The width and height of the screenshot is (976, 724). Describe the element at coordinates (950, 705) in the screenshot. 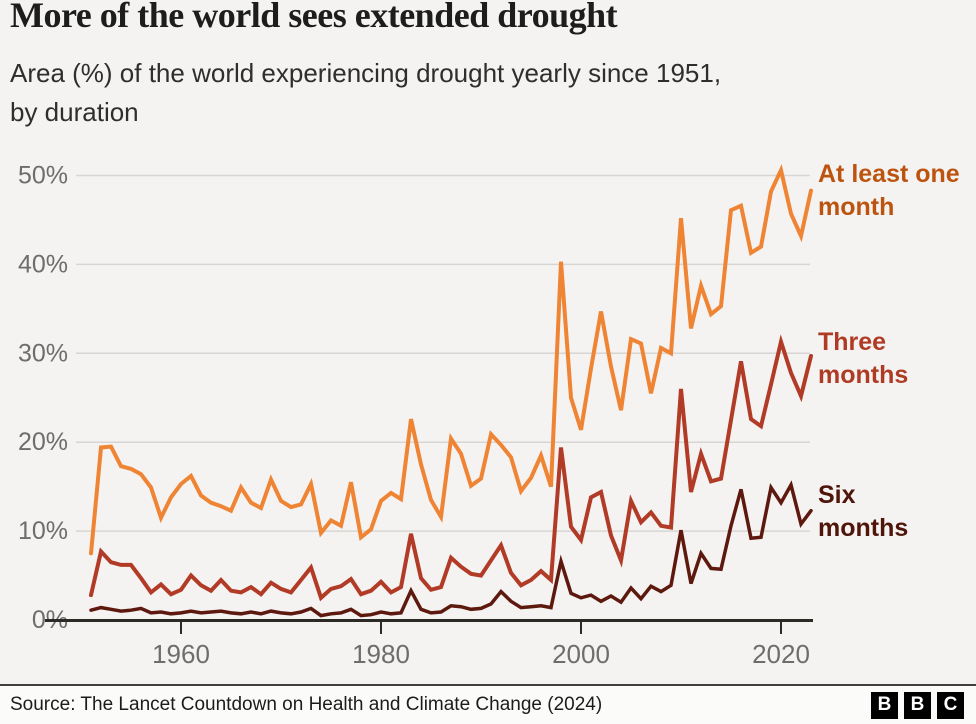

I see `bbc-logo-letter-c: C` at that location.